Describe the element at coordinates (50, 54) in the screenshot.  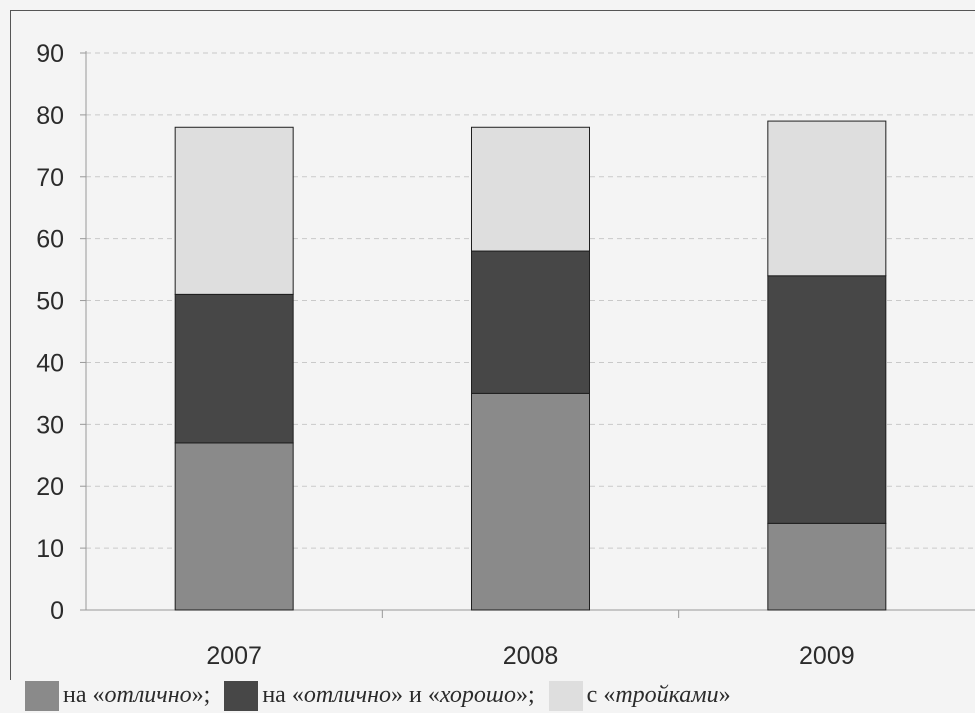
I see `y-tick-label: 90` at that location.